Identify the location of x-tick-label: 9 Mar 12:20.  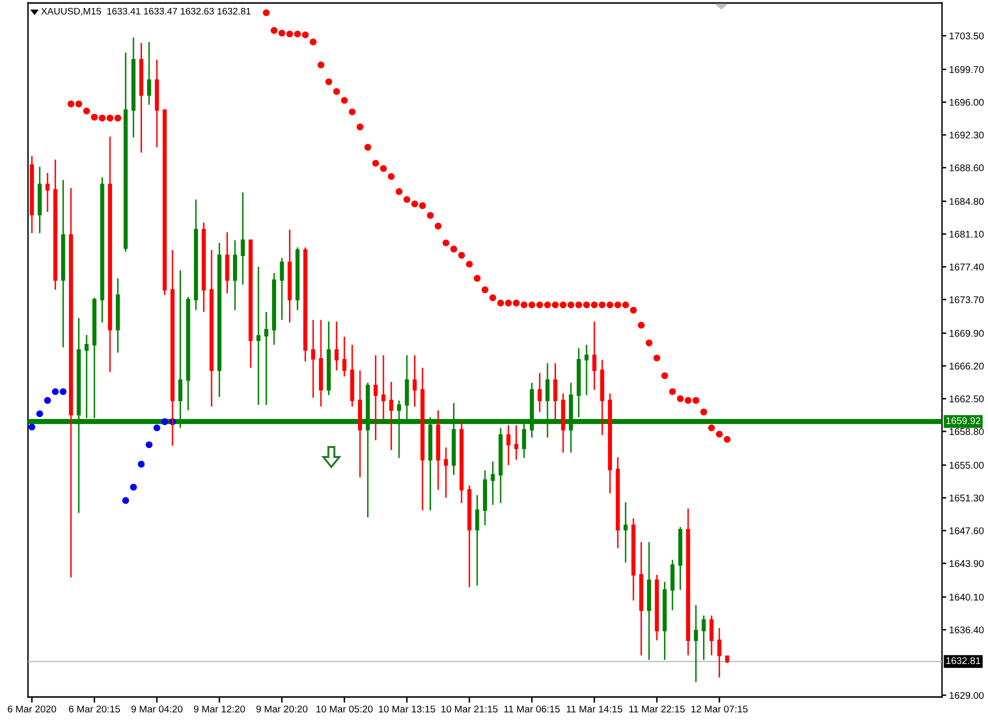
(219, 709).